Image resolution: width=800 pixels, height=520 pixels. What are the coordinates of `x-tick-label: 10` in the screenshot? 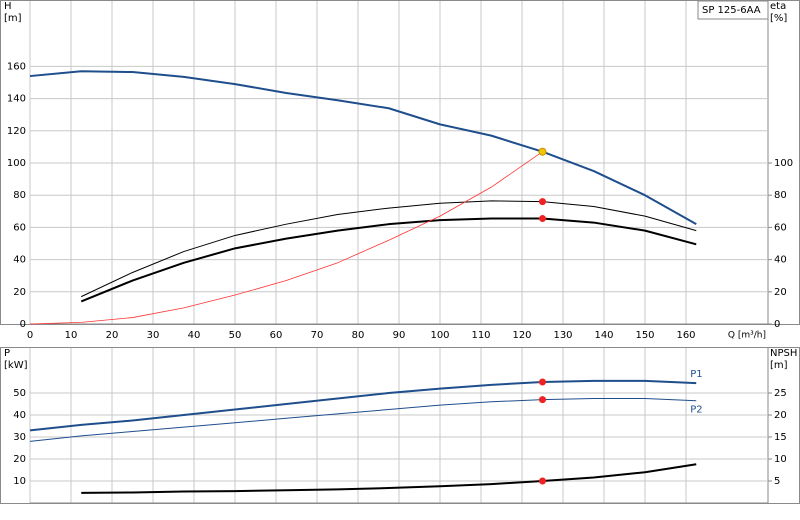 It's located at (71, 335).